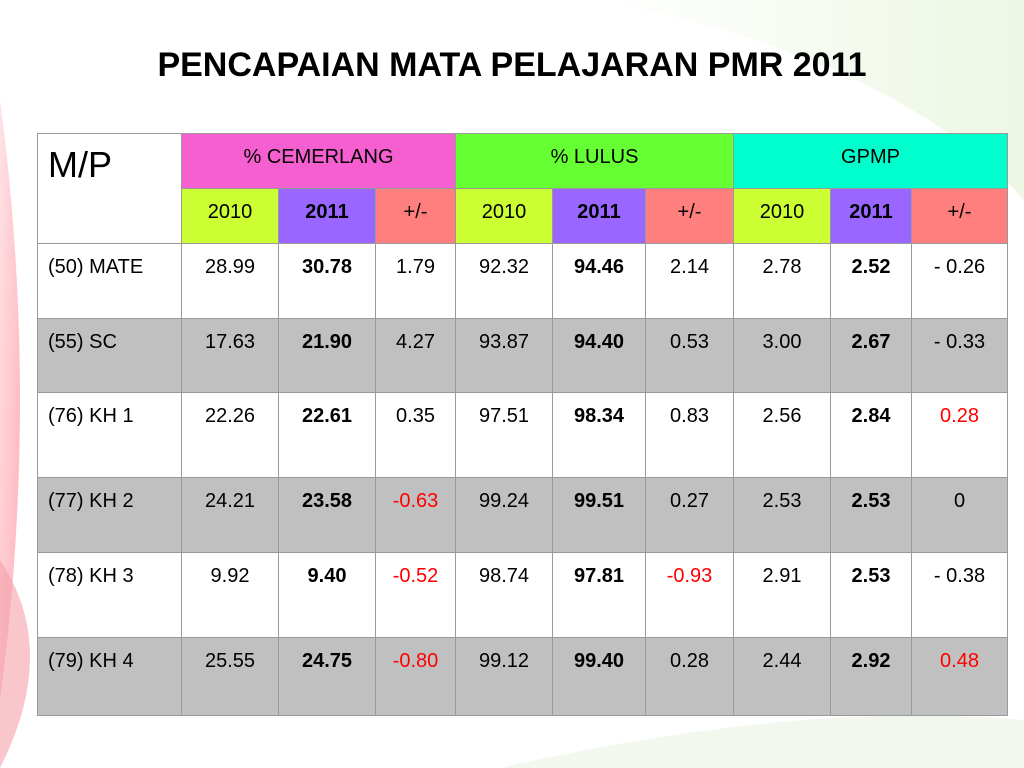 This screenshot has height=768, width=1024. I want to click on data-cell: 24.75, so click(327, 676).